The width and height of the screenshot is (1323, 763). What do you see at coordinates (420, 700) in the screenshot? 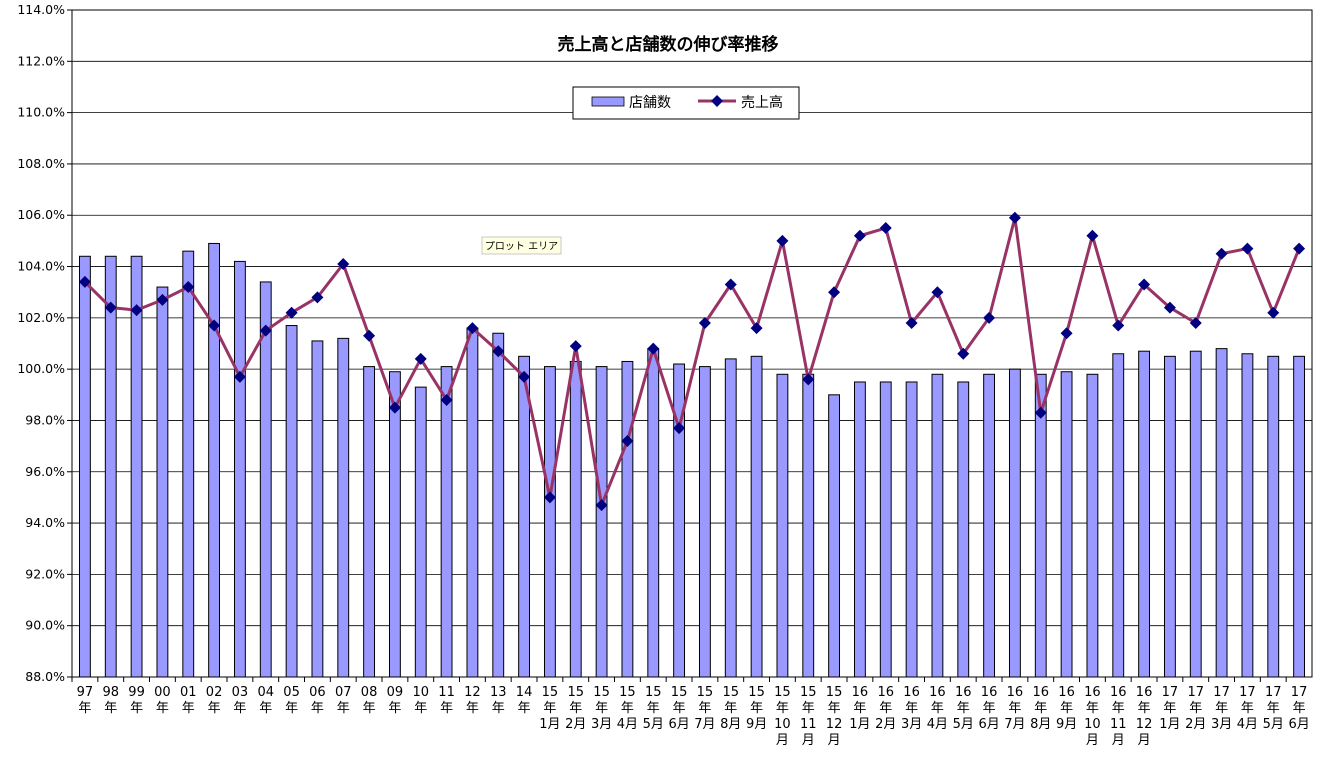
I see `x-tick-label-13: 10 年` at bounding box center [420, 700].